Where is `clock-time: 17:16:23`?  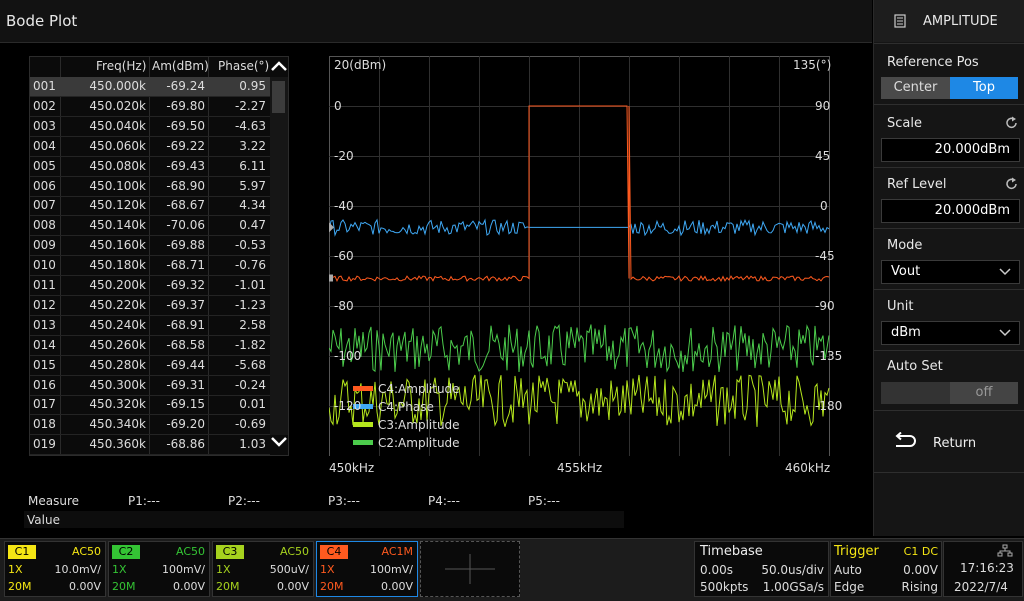
clock-time: 17:16:23 is located at coordinates (987, 568).